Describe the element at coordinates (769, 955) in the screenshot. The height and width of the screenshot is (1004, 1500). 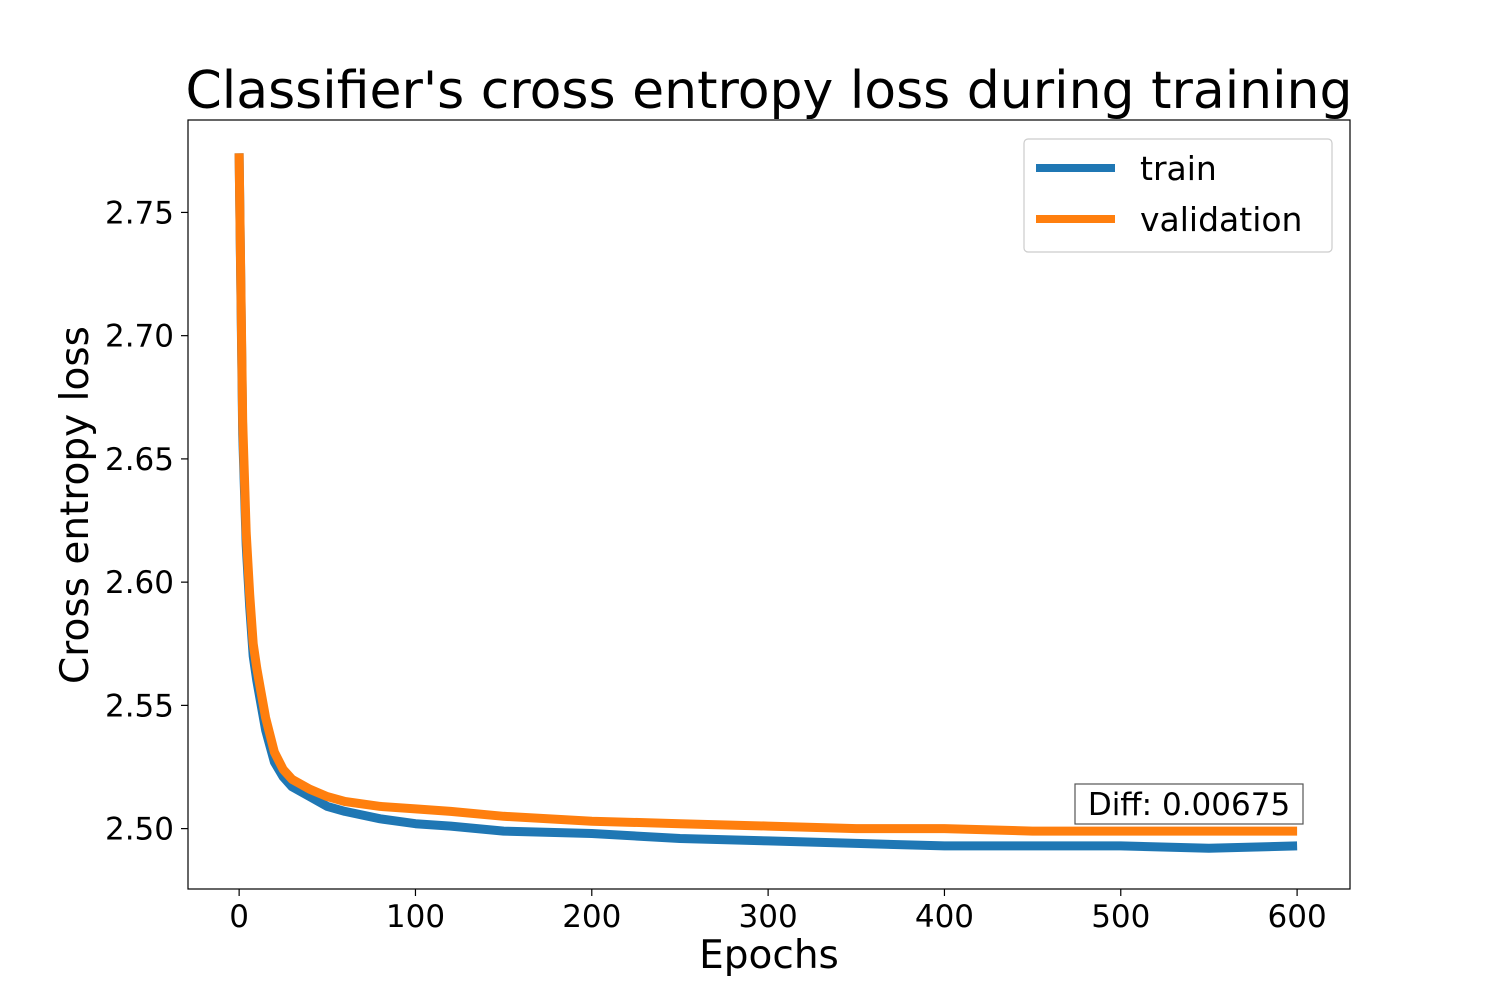
I see `x-axis-label: Epochs` at that location.